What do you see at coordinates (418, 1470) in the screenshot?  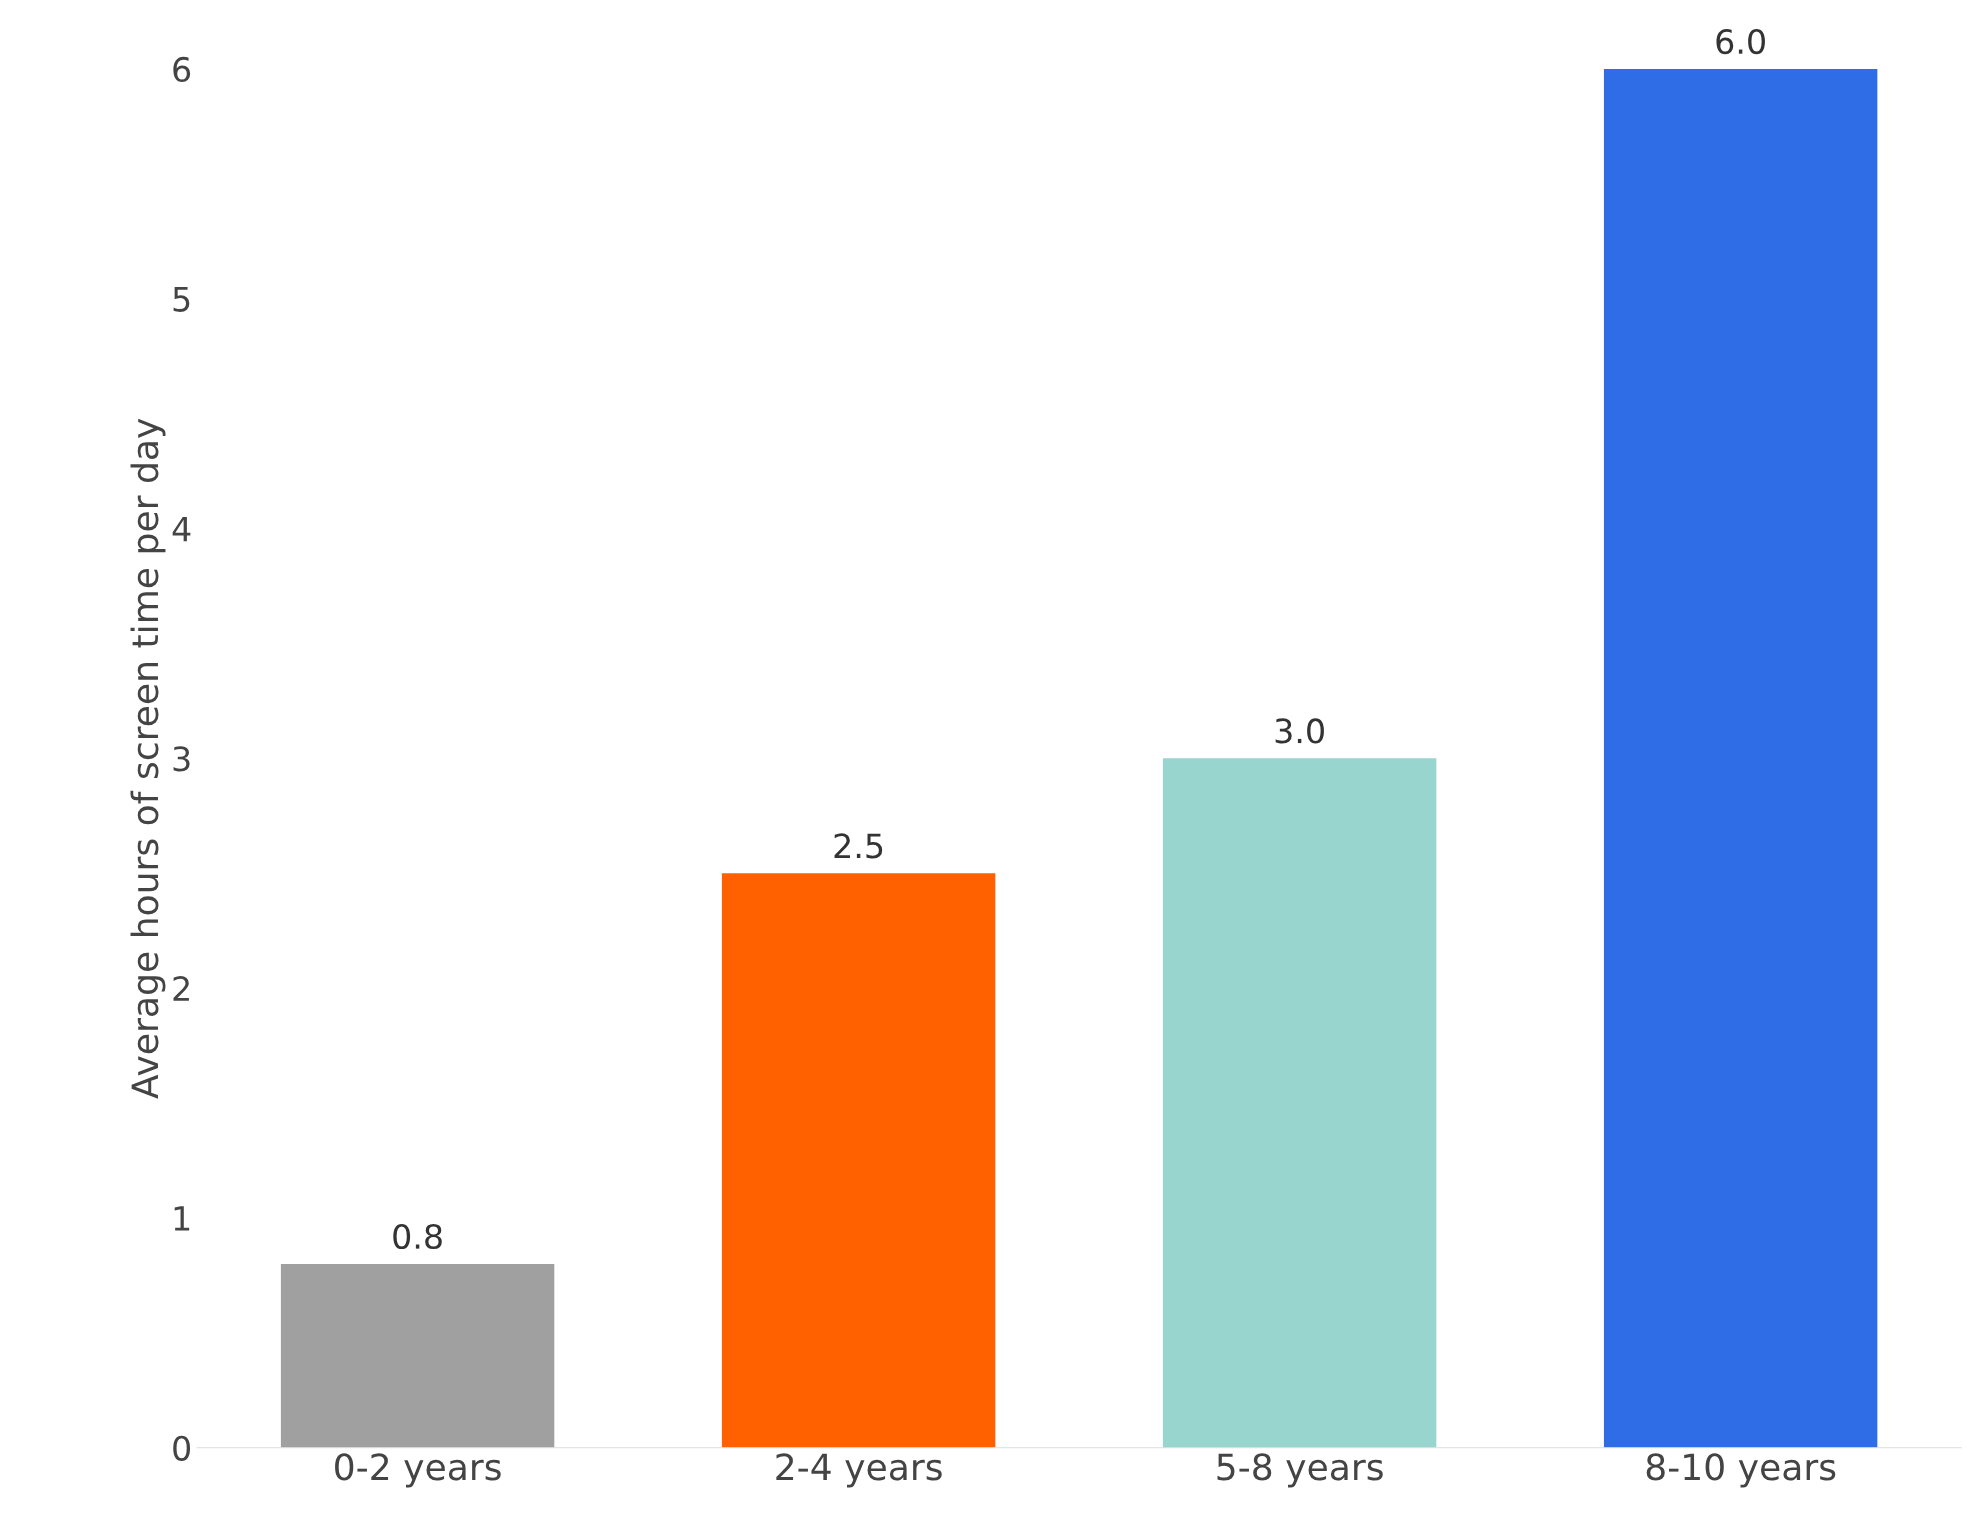 I see `x-tick-label: 0-2 years` at bounding box center [418, 1470].